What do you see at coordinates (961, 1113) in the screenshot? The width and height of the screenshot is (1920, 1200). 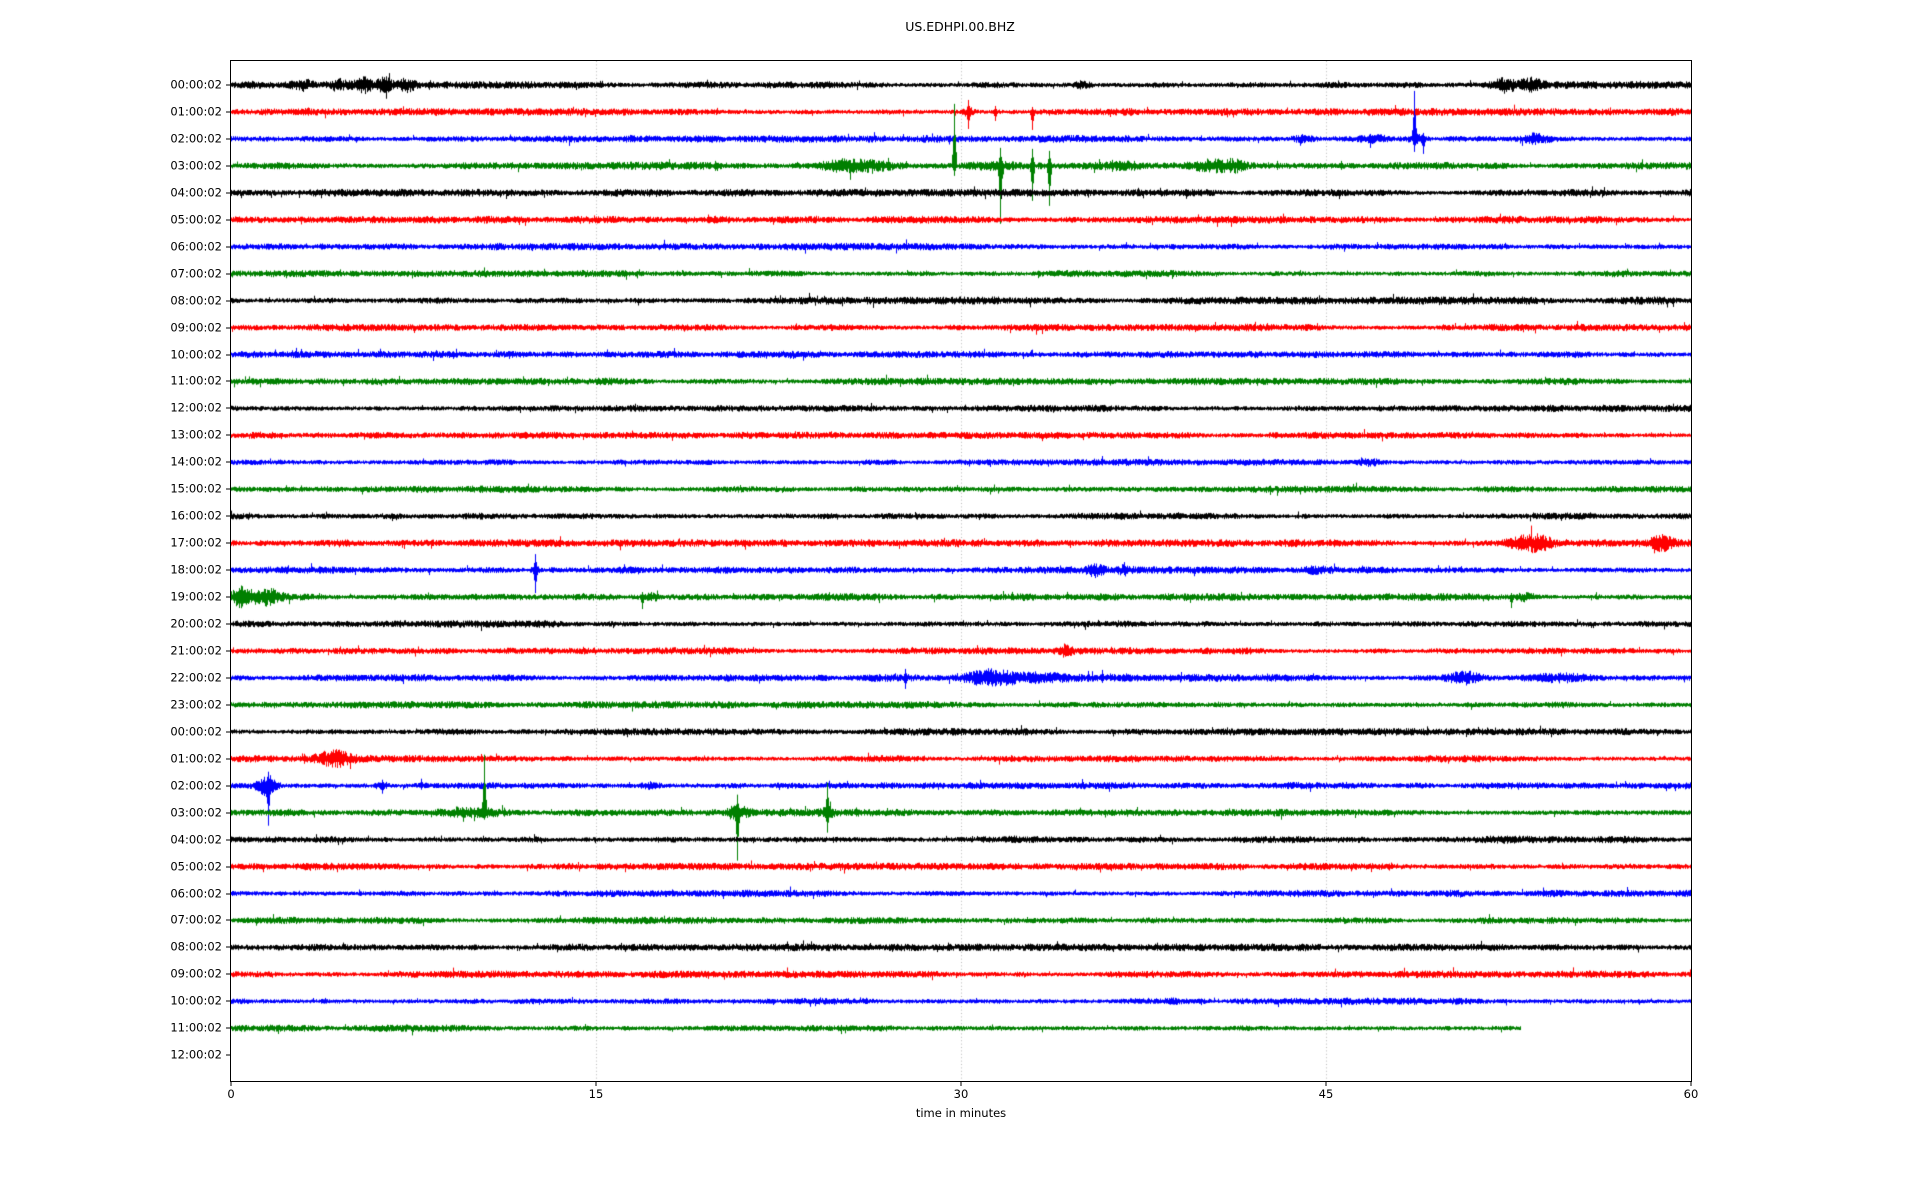 I see `x-axis-label: time in minutes` at bounding box center [961, 1113].